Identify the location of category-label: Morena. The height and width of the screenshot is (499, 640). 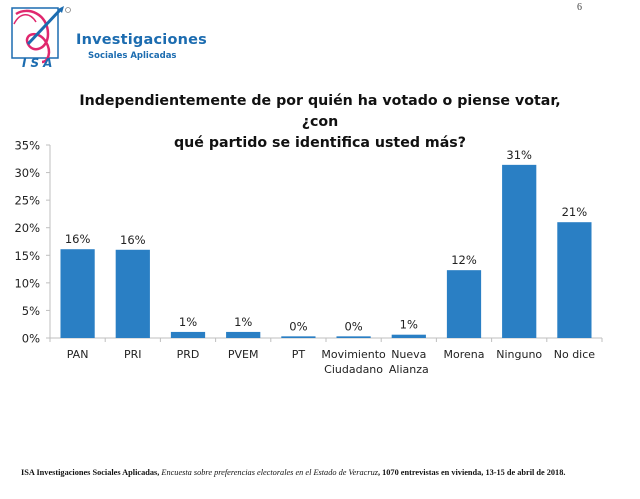
(464, 354).